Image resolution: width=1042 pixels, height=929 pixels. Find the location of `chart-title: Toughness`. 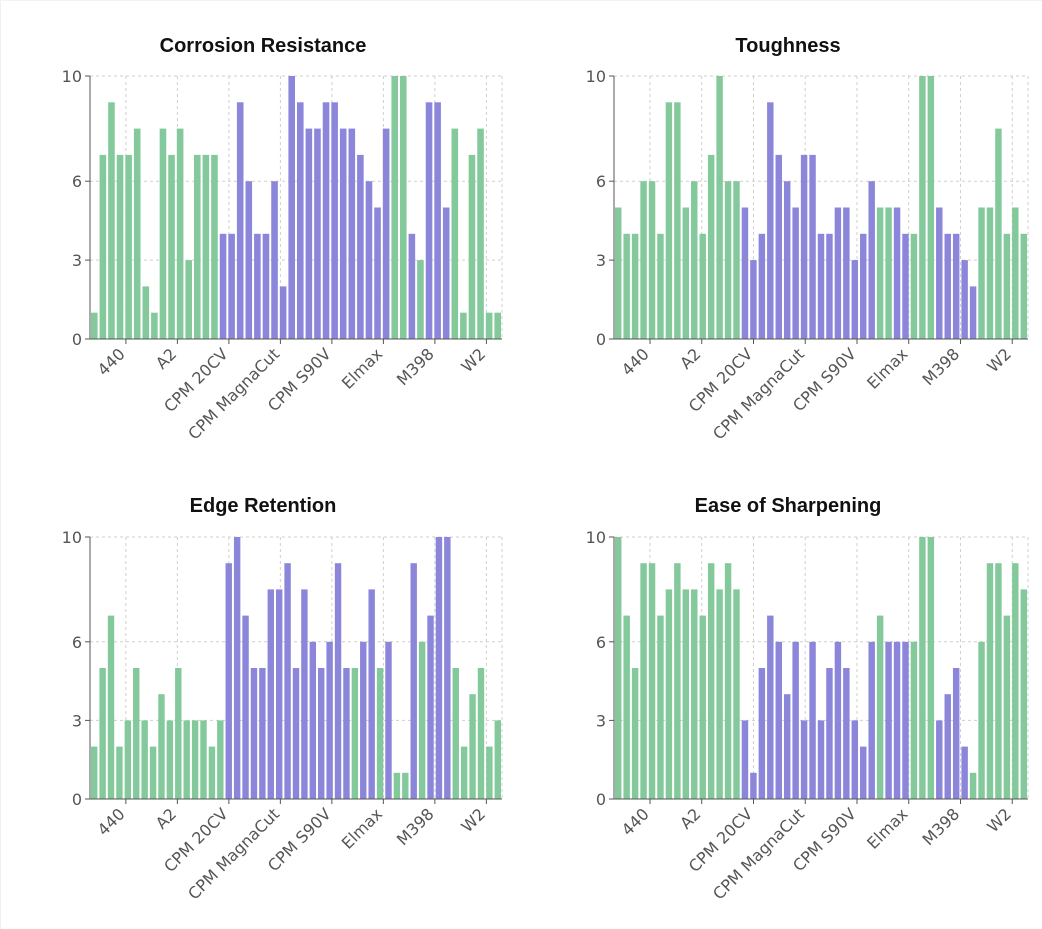

chart-title: Toughness is located at coordinates (787, 46).